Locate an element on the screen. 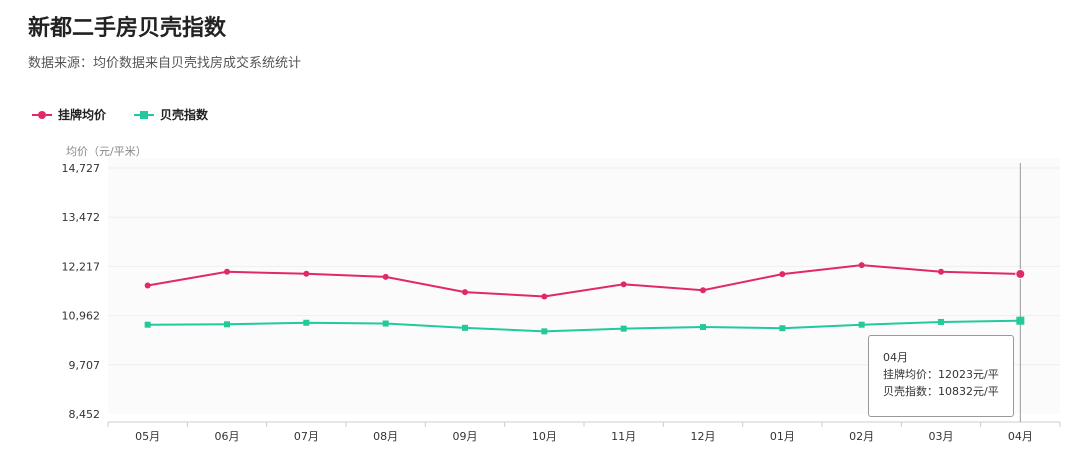 Image resolution: width=1080 pixels, height=454 pixels. x-tick-label: 08月 is located at coordinates (385, 436).